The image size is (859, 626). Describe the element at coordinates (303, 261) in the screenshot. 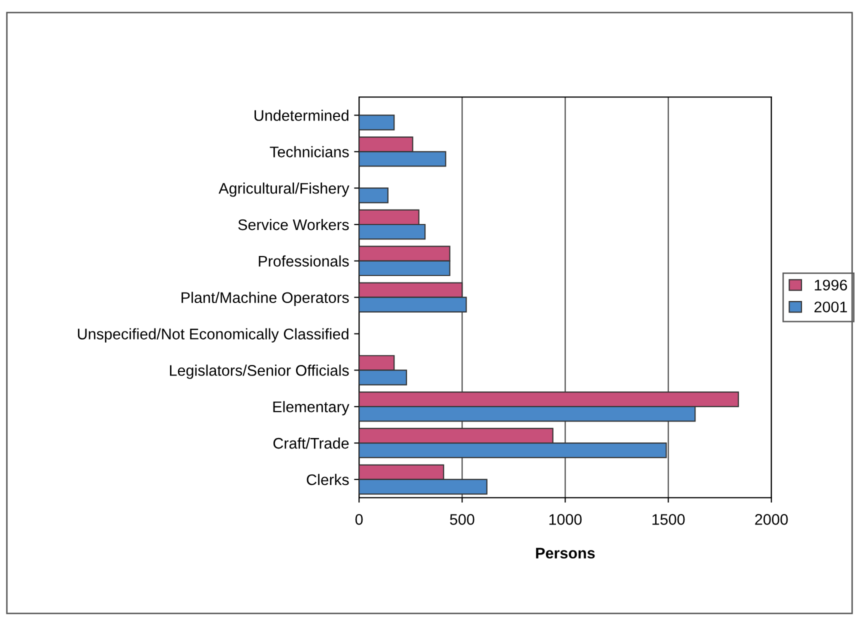

I see `y-tick-label: Professionals` at that location.